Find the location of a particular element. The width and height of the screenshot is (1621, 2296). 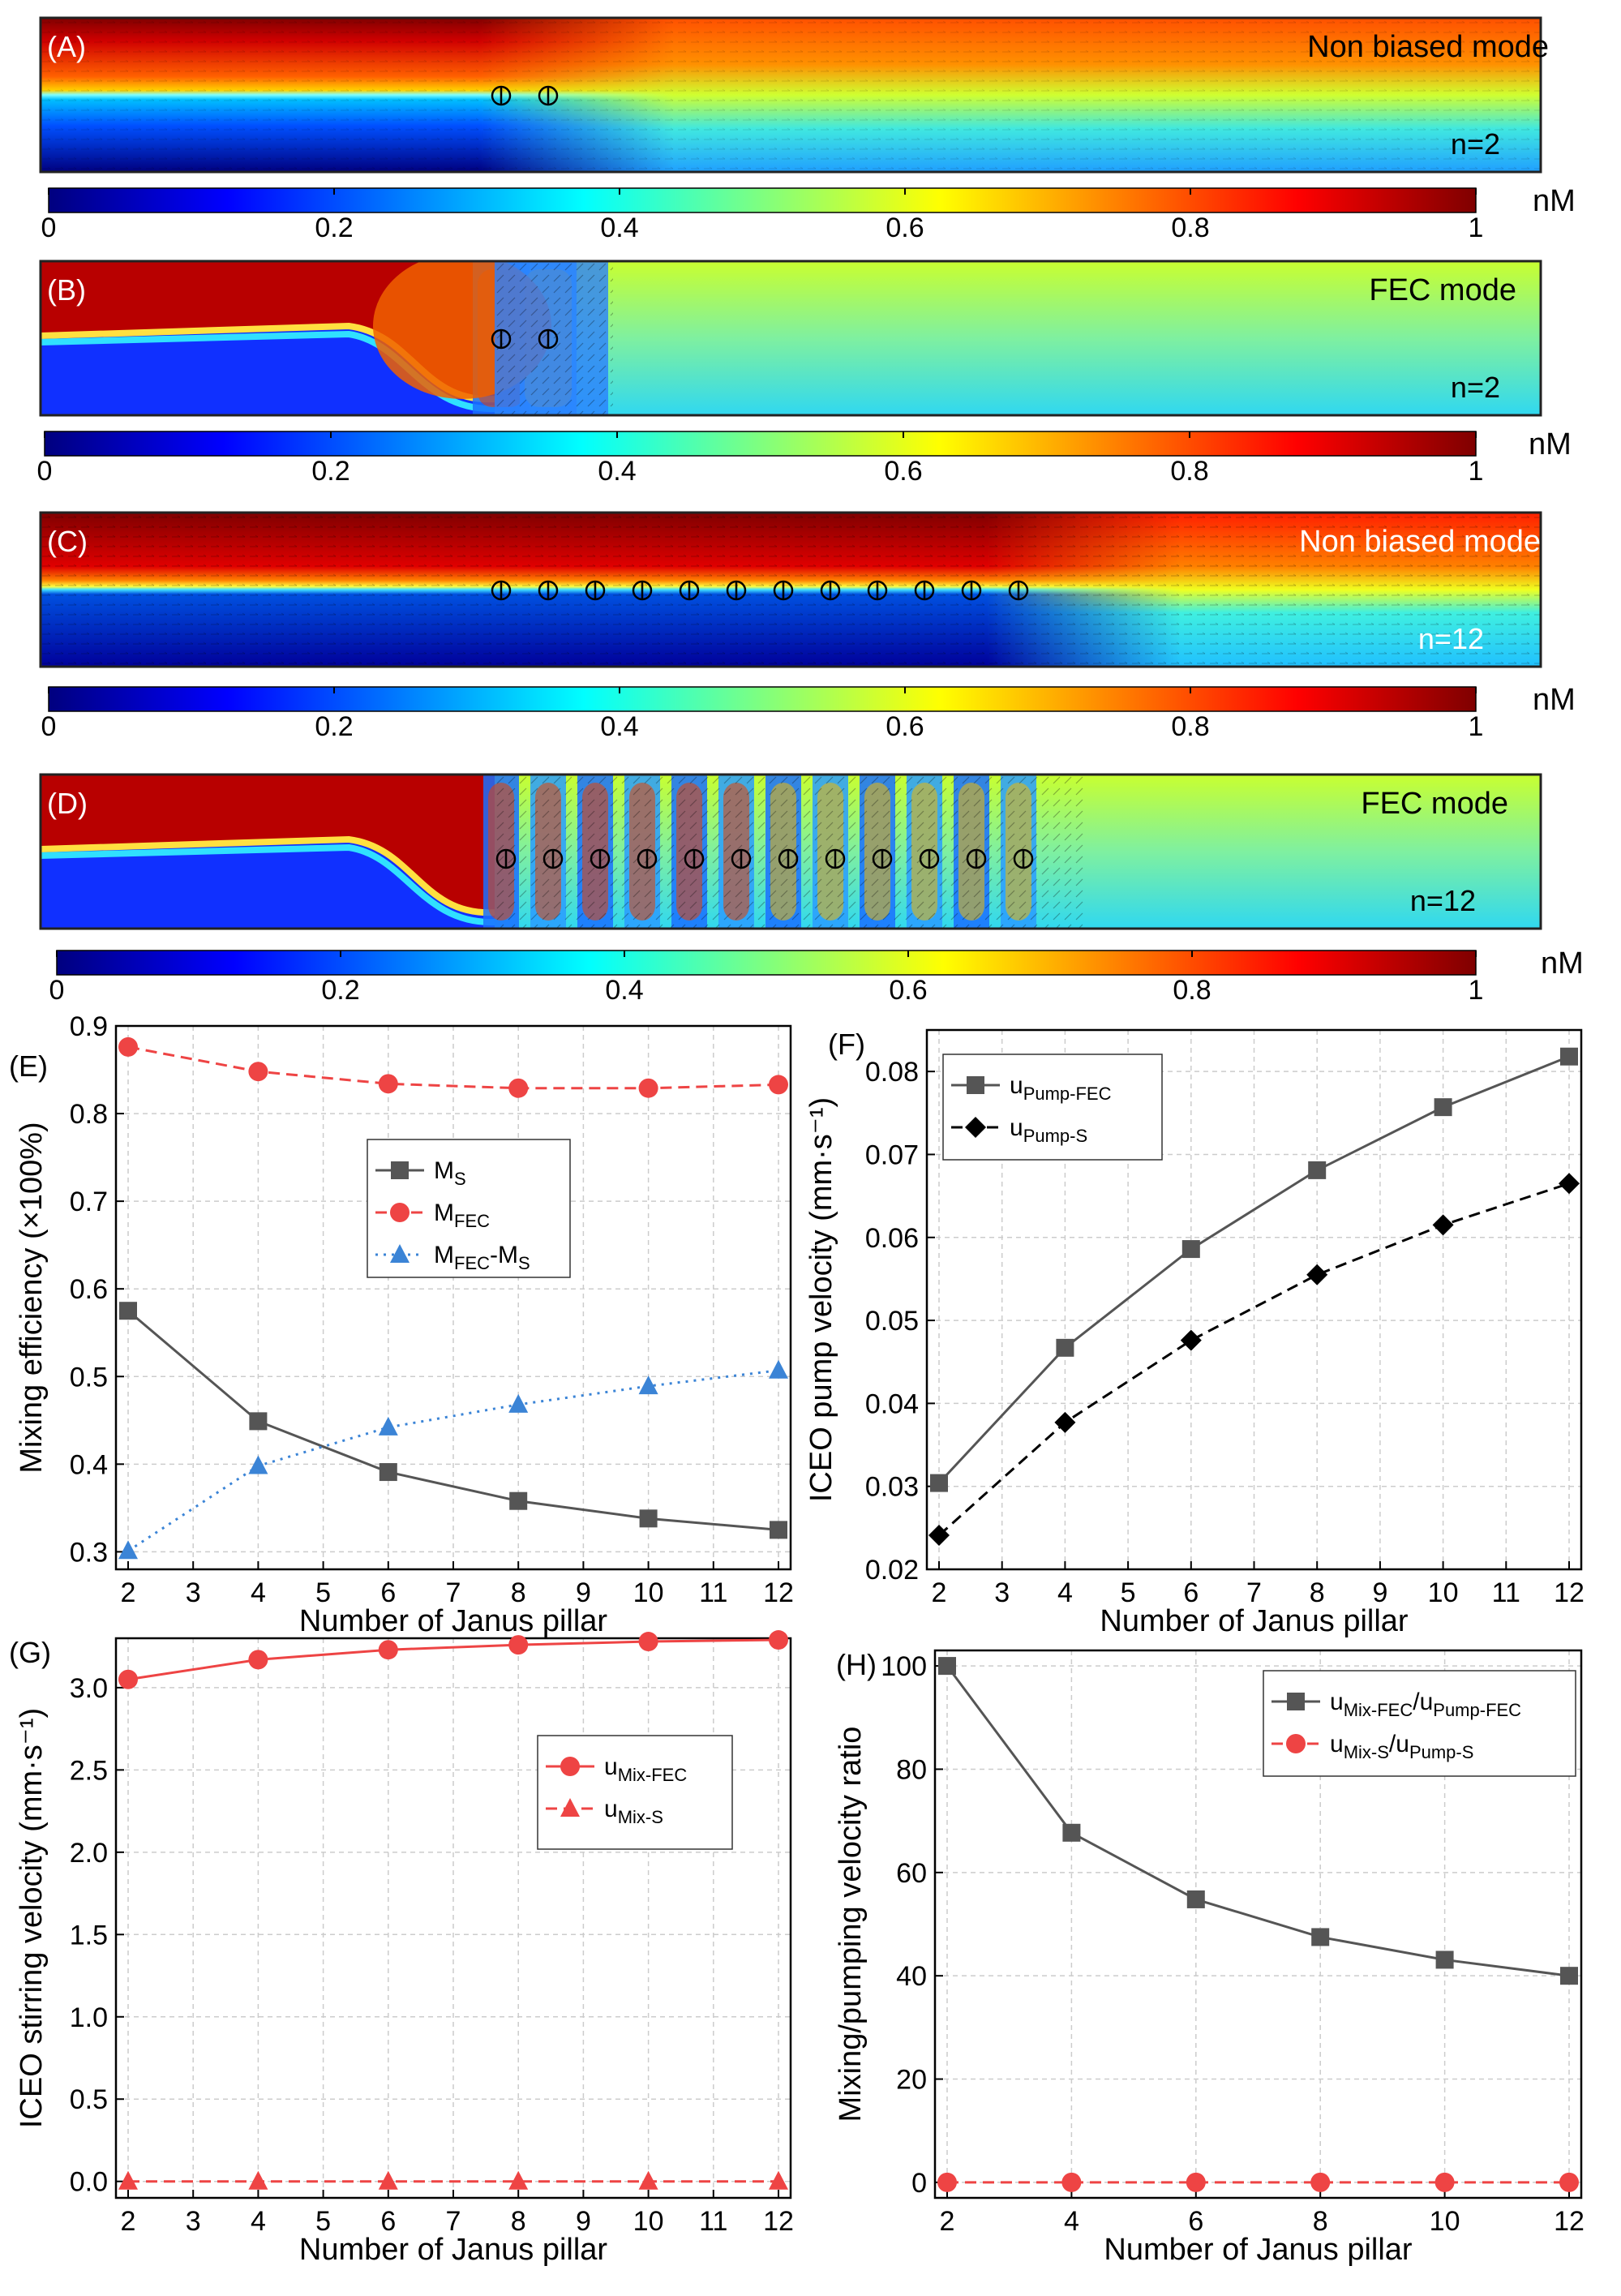

y-tick-label: 0.5 is located at coordinates (89, 1377).